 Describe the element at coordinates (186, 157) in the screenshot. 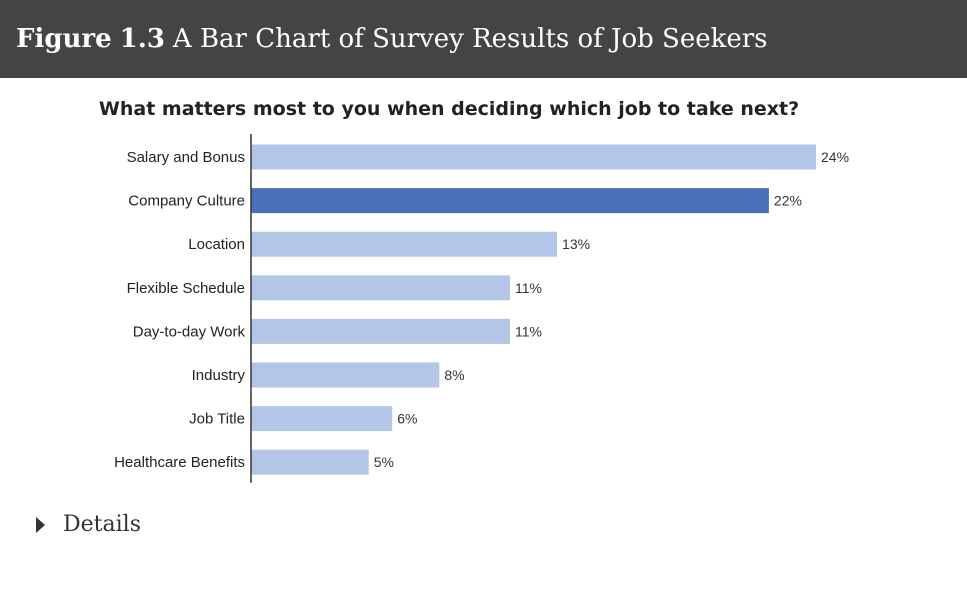

I see `category-label: Salary and Bonus` at that location.